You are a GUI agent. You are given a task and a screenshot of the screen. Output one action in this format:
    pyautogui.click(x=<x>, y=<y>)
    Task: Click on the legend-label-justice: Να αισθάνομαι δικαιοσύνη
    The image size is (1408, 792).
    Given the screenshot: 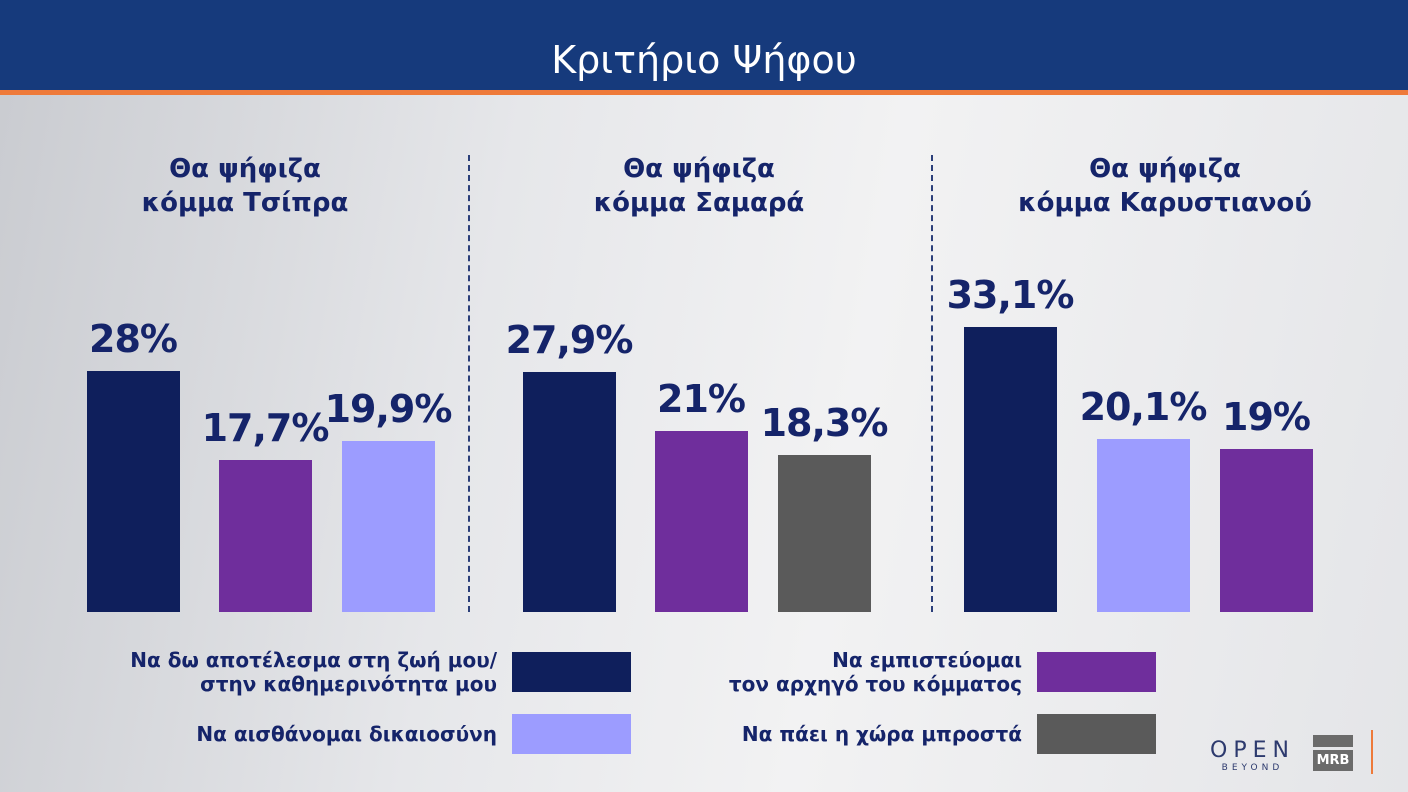 What is the action you would take?
    pyautogui.click(x=346, y=734)
    